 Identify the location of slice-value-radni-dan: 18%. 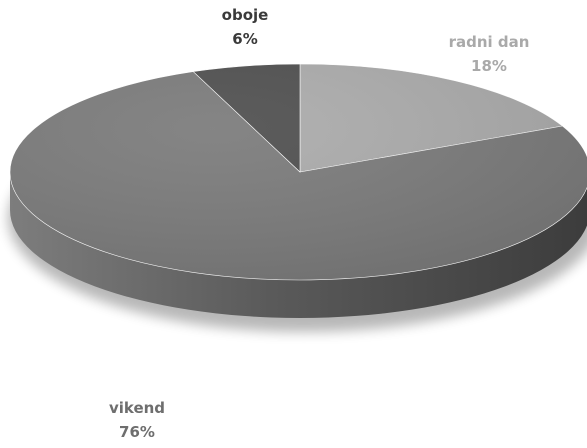
(489, 66).